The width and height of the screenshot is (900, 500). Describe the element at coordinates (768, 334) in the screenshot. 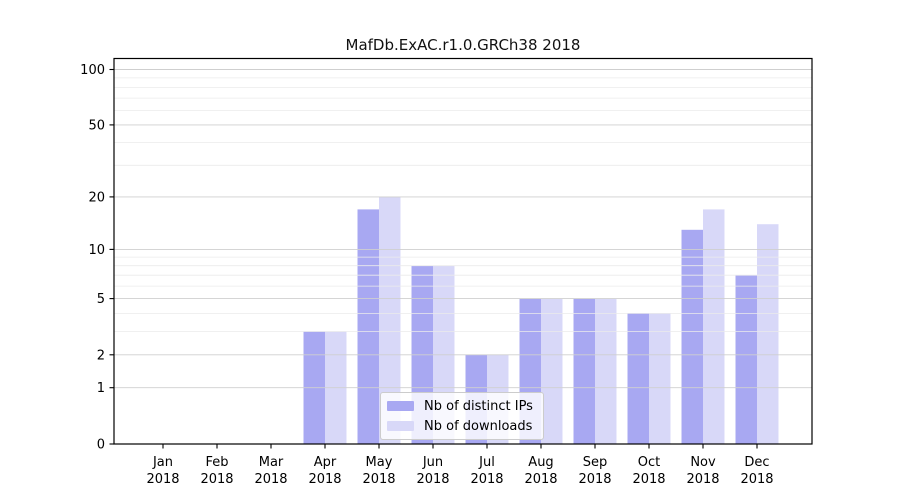

I see `bar-dec-2018-downloads` at that location.